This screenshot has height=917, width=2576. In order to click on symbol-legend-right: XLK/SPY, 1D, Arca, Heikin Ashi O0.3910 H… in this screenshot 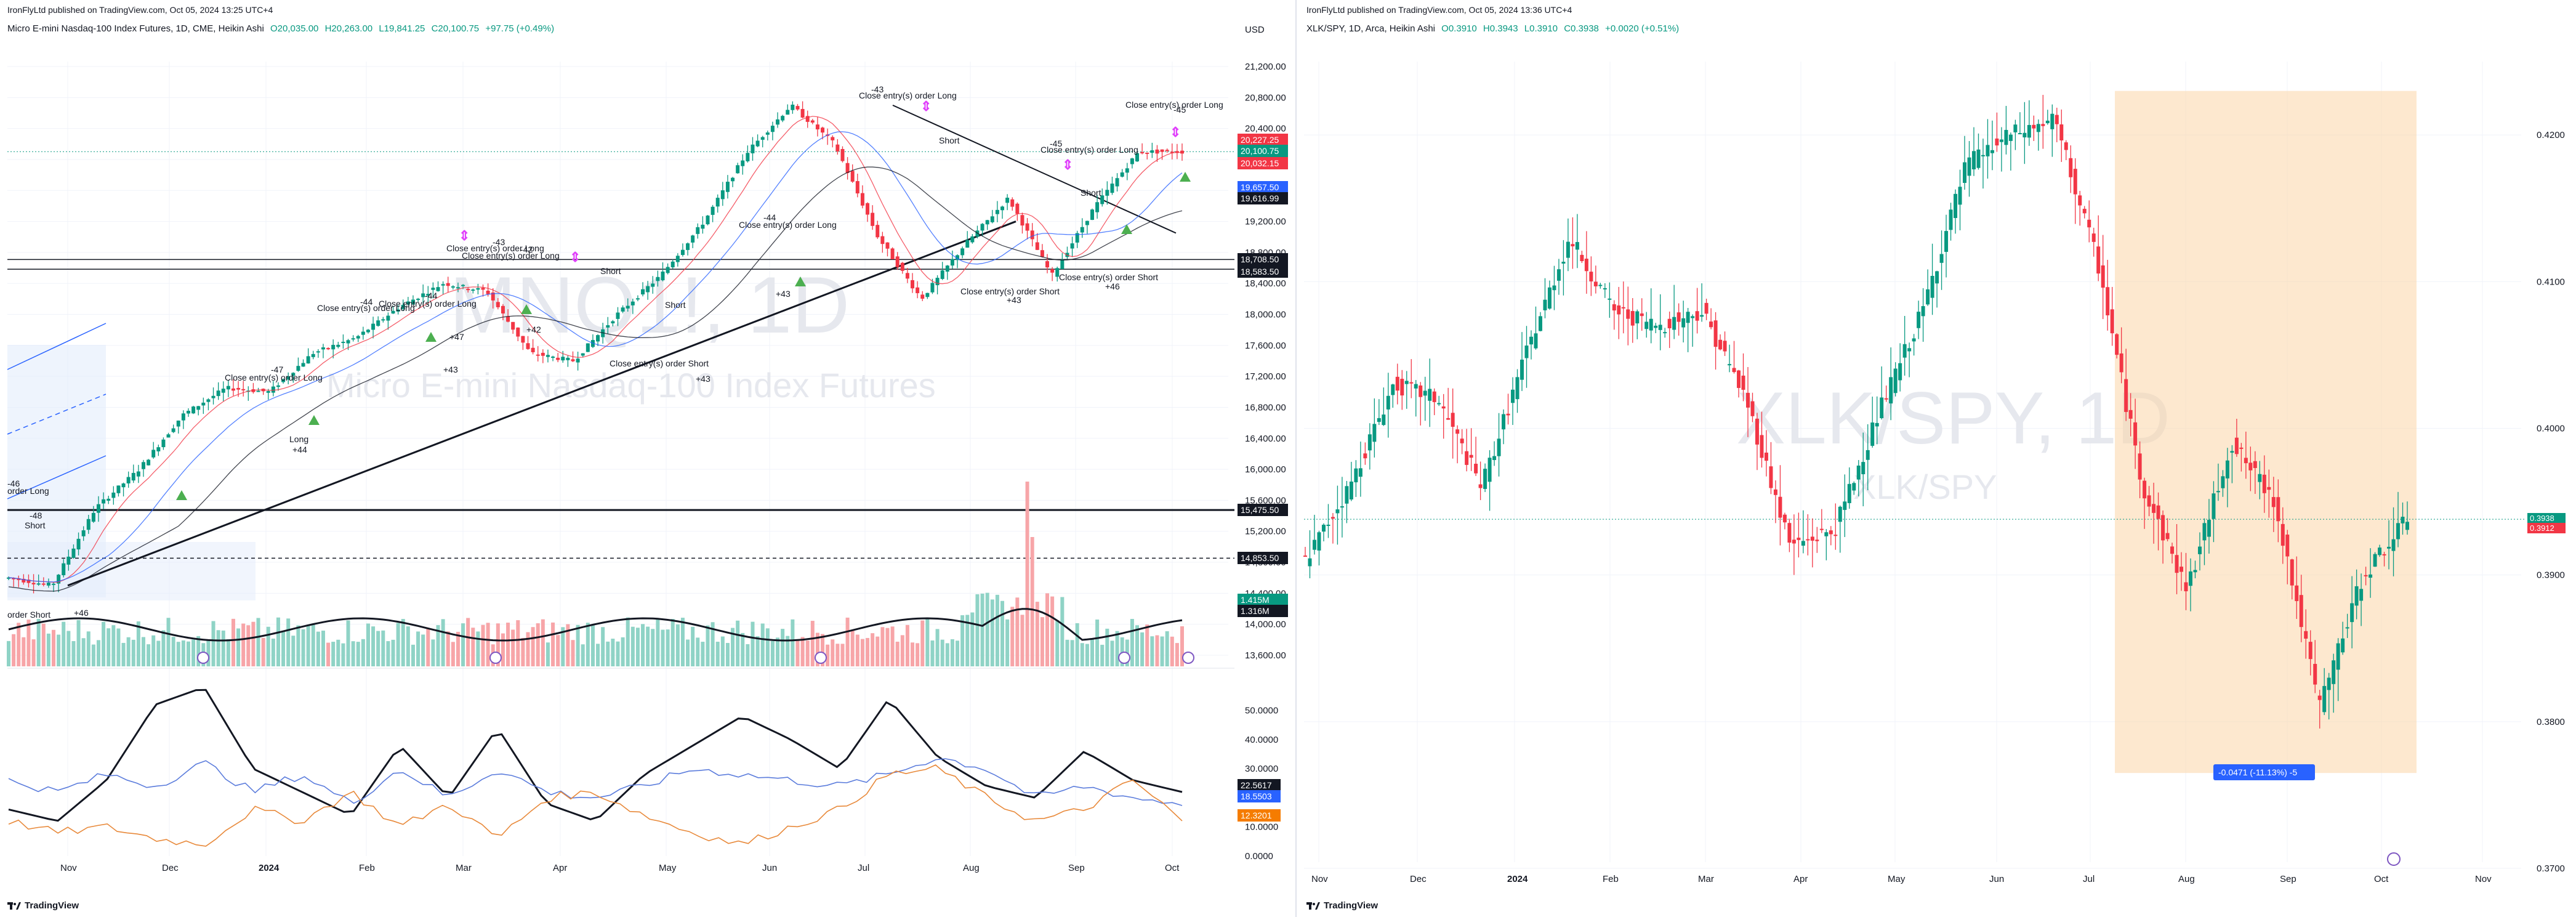, I will do `click(1494, 28)`.